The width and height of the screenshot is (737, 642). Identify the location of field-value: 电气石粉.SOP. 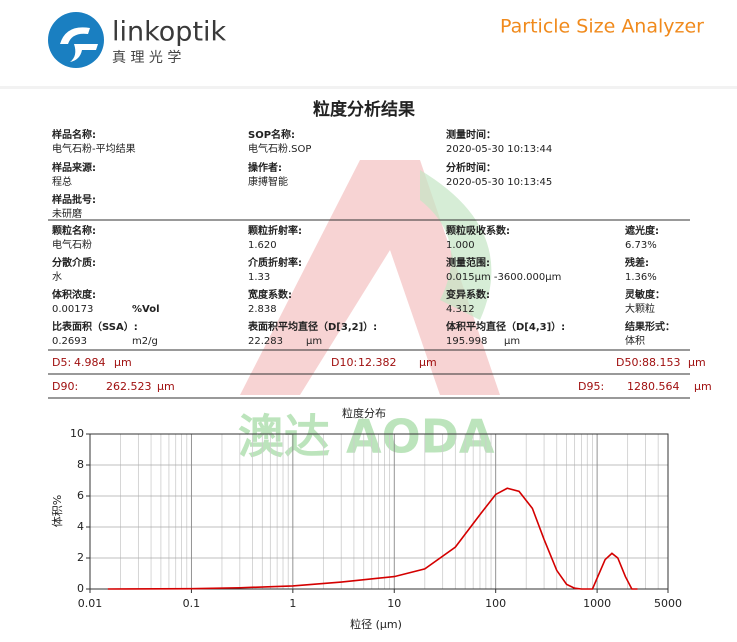
(279, 148).